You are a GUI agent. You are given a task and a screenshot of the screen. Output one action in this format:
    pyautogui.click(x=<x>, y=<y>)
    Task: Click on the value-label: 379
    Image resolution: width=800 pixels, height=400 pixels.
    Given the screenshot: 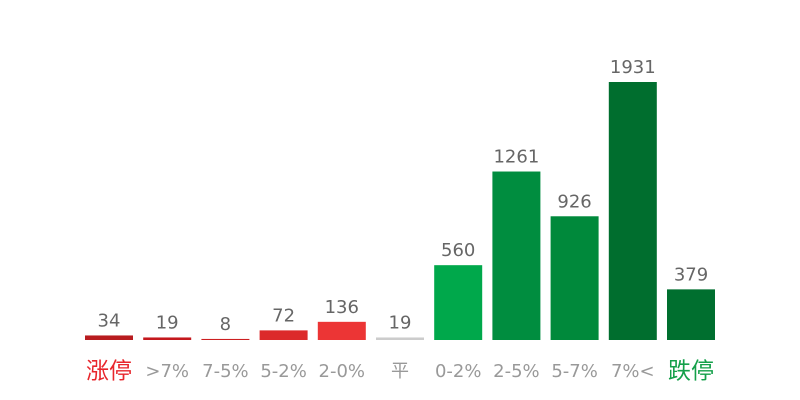 What is the action you would take?
    pyautogui.click(x=691, y=274)
    